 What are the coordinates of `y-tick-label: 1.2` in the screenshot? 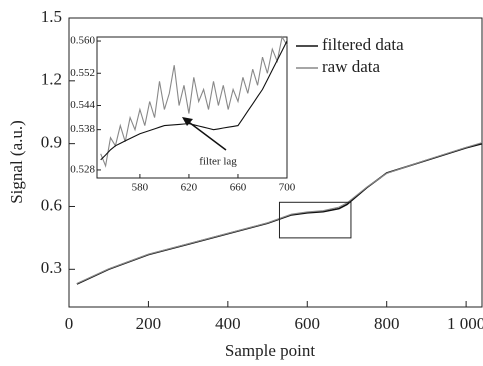 It's located at (51, 79).